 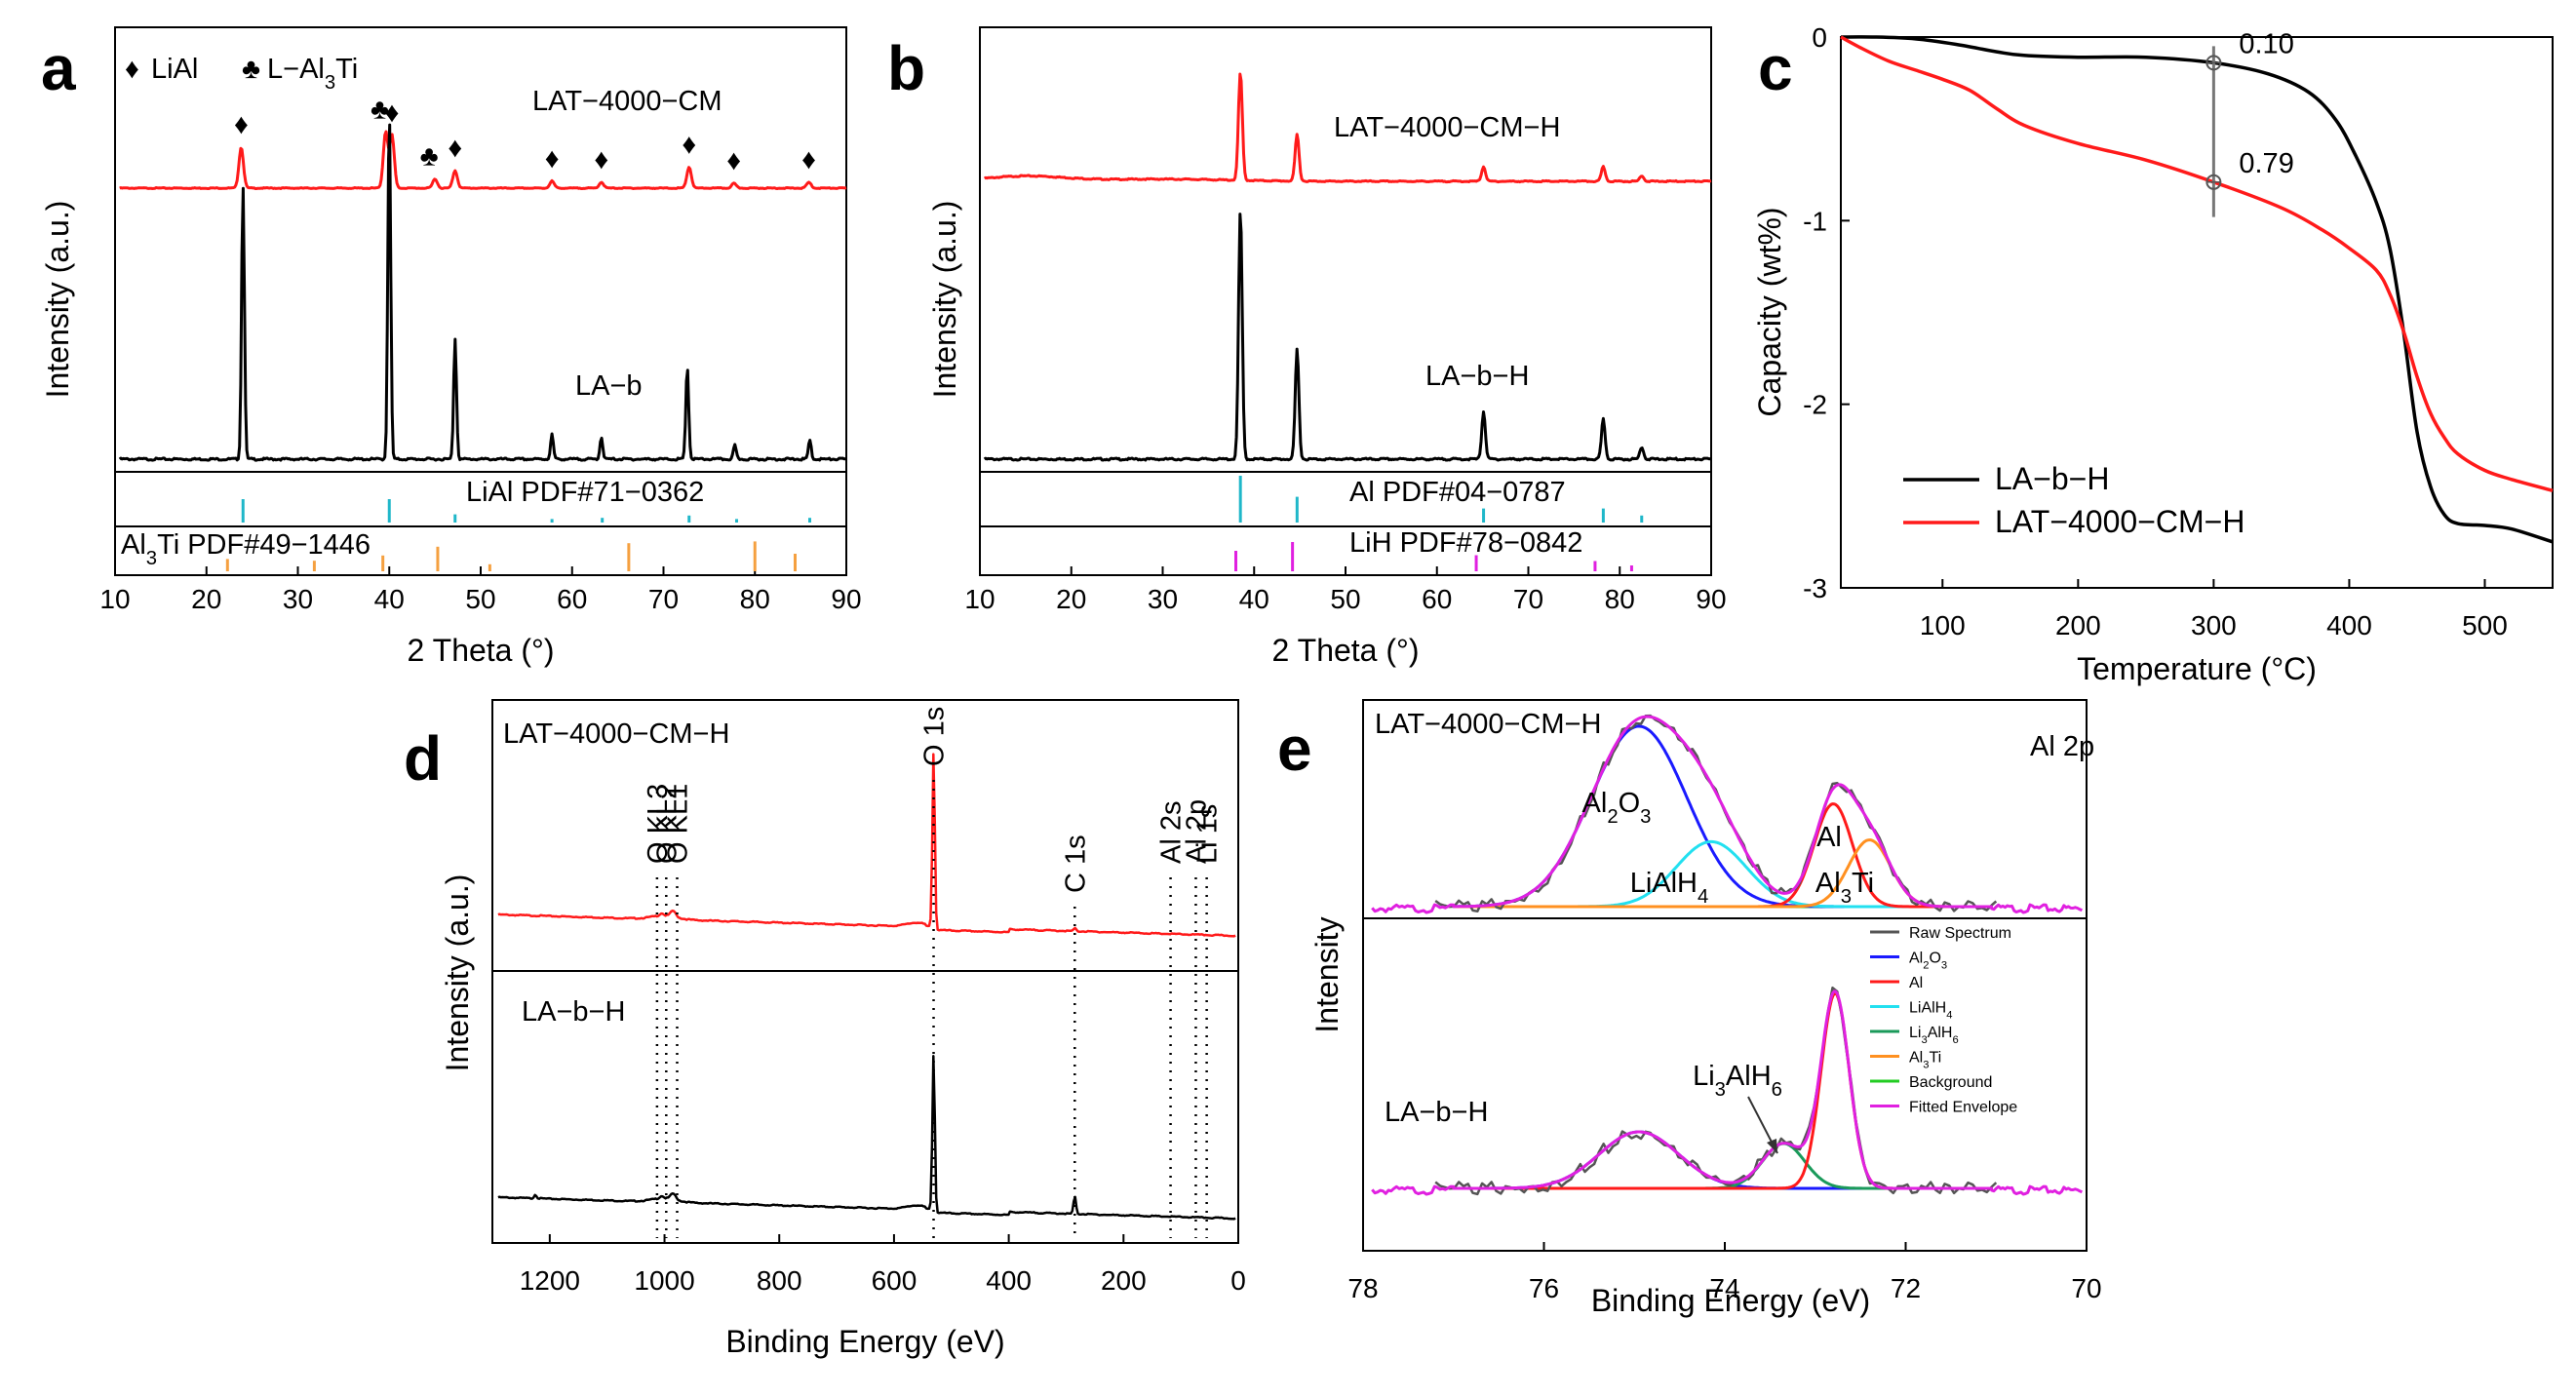 What do you see at coordinates (664, 1280) in the screenshot?
I see `panel-d-xtick-label-1000: 1000` at bounding box center [664, 1280].